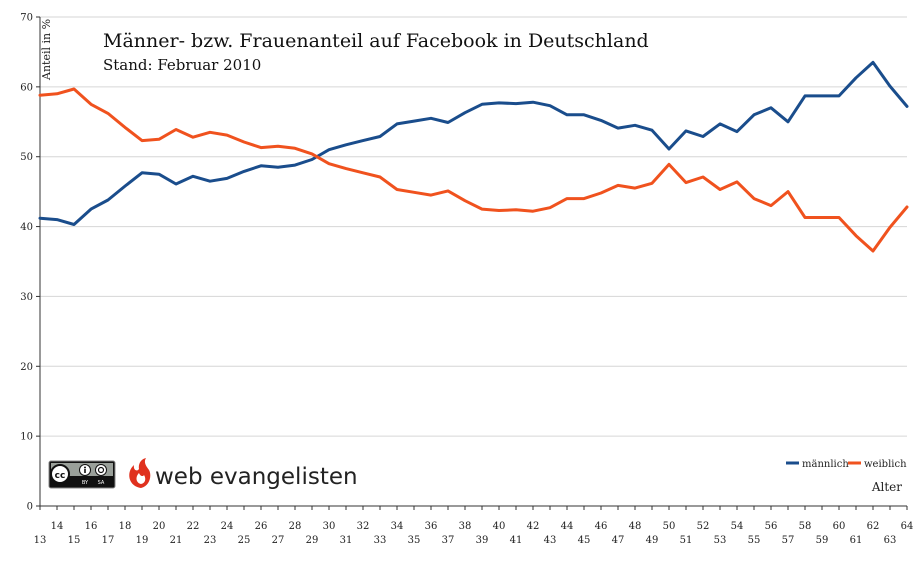  I want to click on creative-commons-license-badge: cc BY SA, so click(82, 474).